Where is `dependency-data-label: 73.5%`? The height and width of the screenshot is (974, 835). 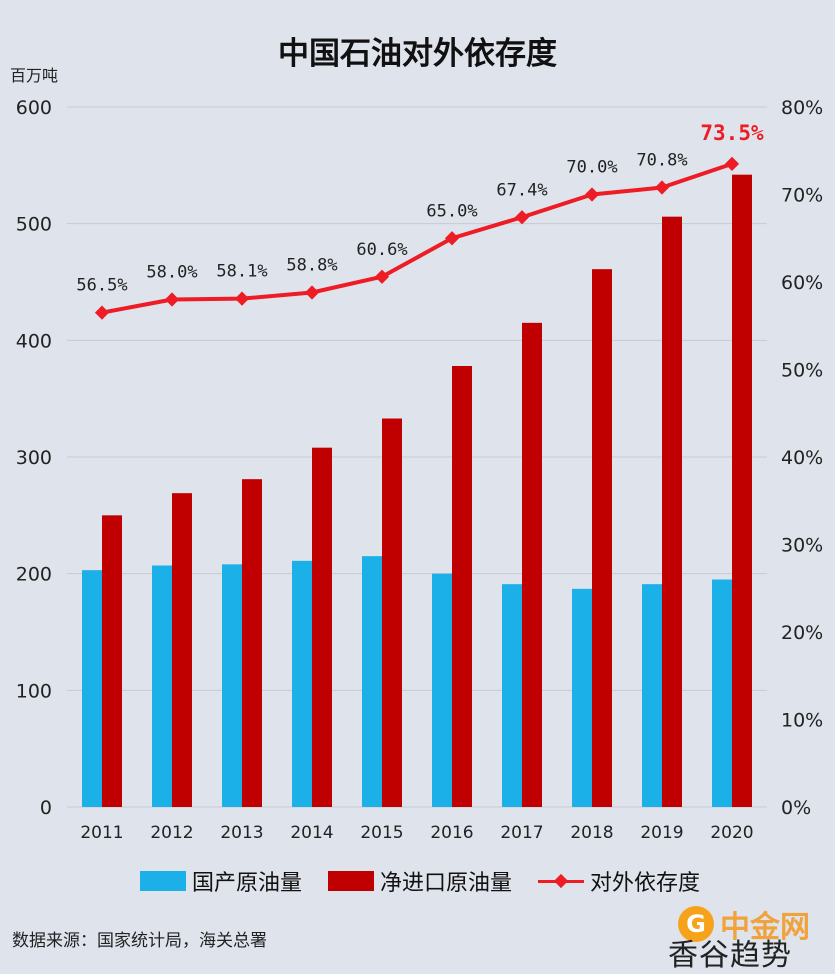
dependency-data-label: 73.5% is located at coordinates (732, 133).